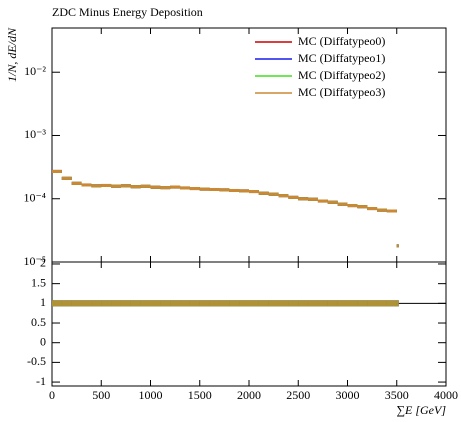  Describe the element at coordinates (38, 322) in the screenshot. I see `y-tick-label: 0.5` at that location.